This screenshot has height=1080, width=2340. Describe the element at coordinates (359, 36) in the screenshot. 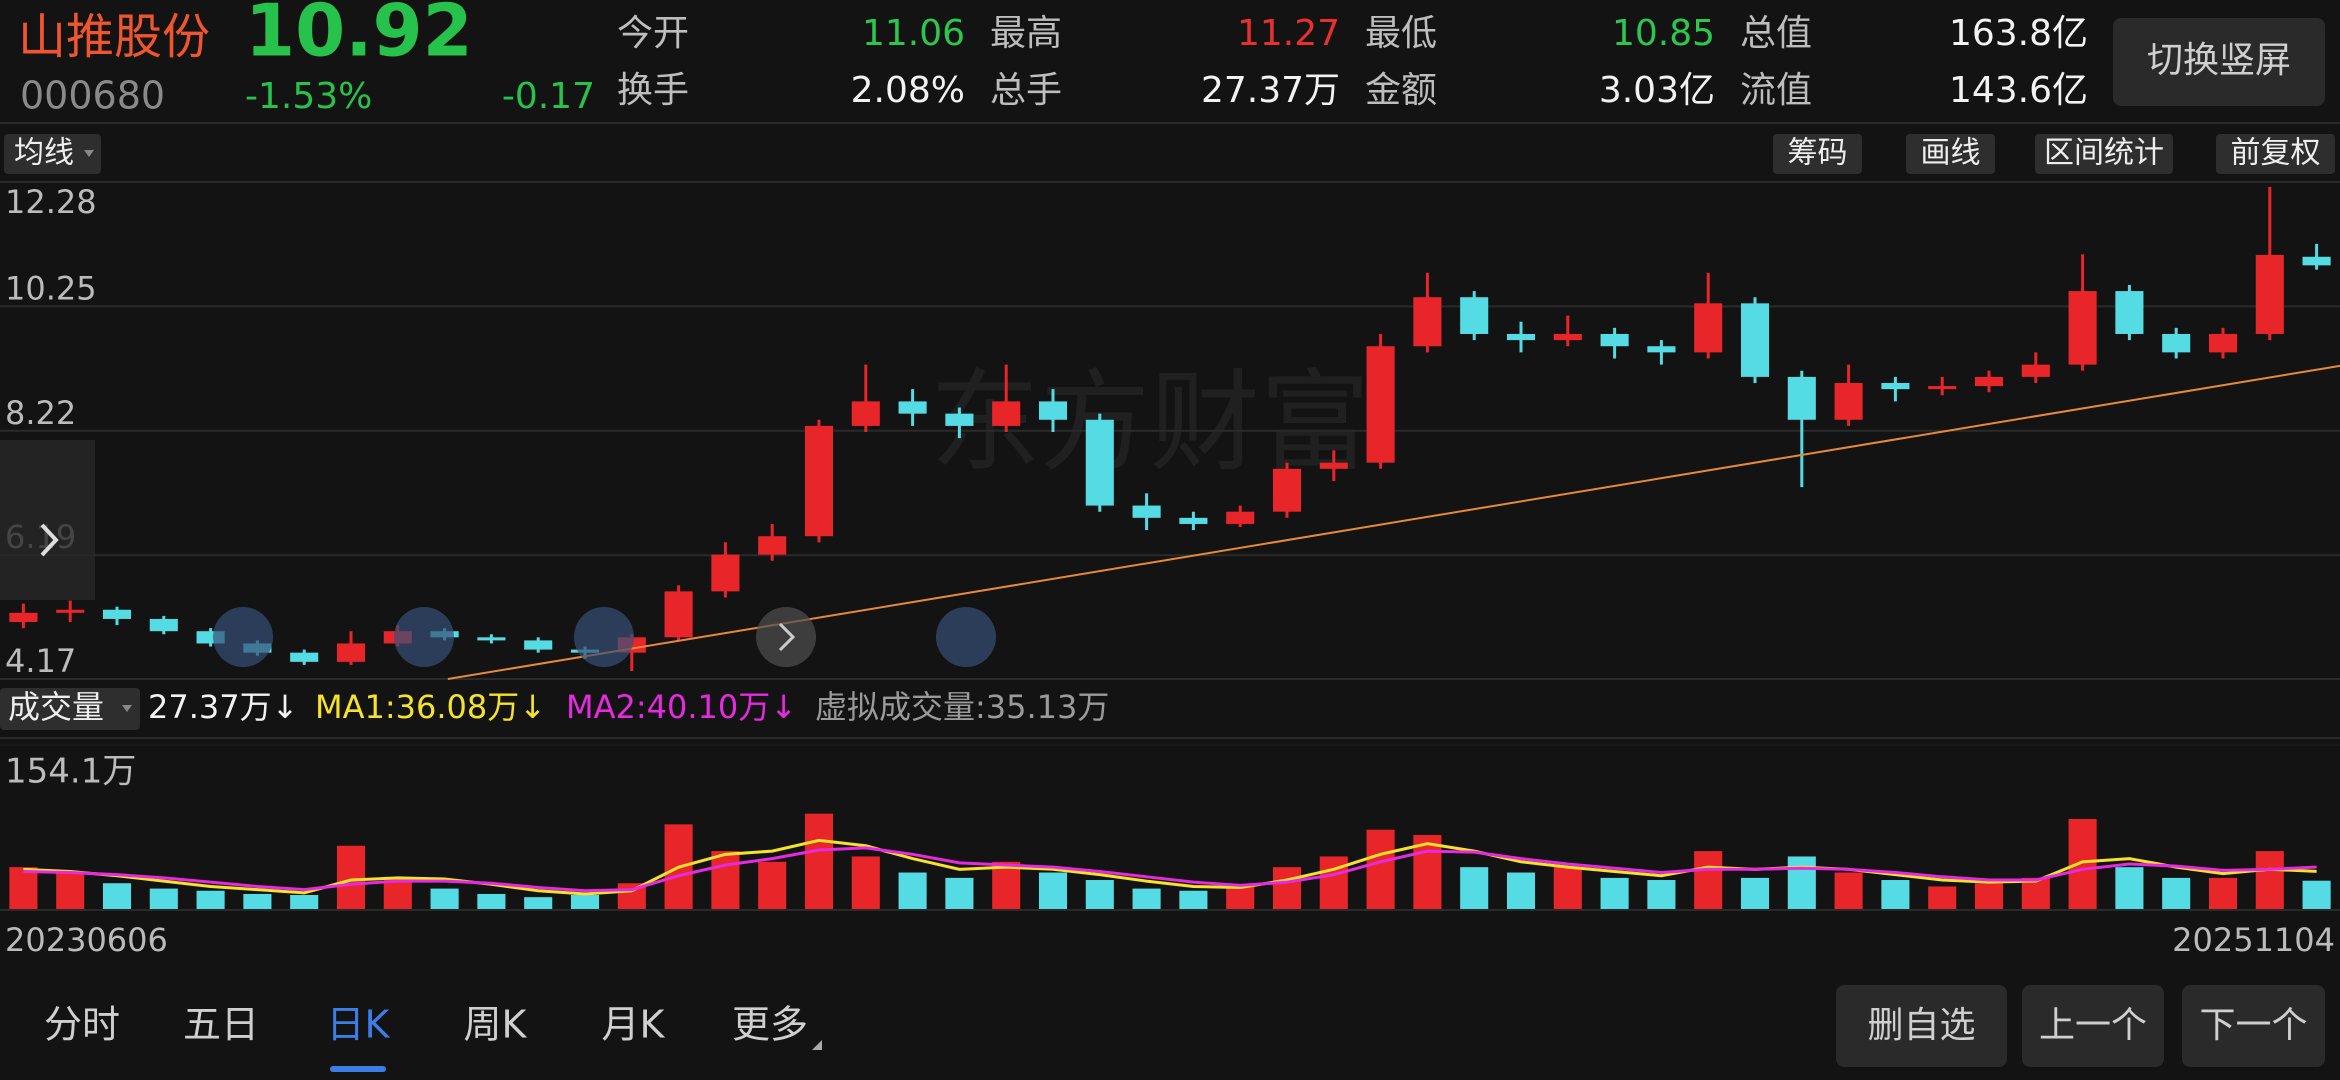

I see `price: 10.92` at that location.